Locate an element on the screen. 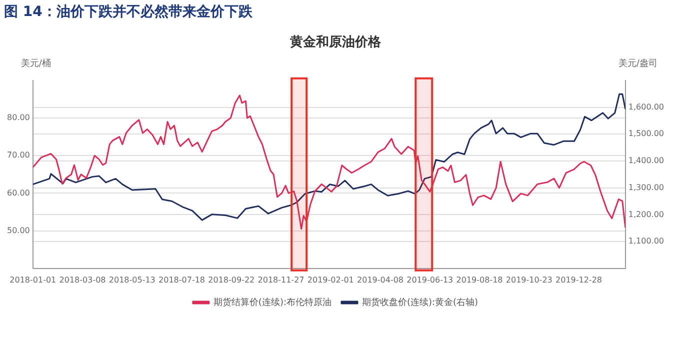 The height and width of the screenshot is (347, 673). legend-label: 期货收盘价(连续):黄金(右轴) is located at coordinates (420, 302).